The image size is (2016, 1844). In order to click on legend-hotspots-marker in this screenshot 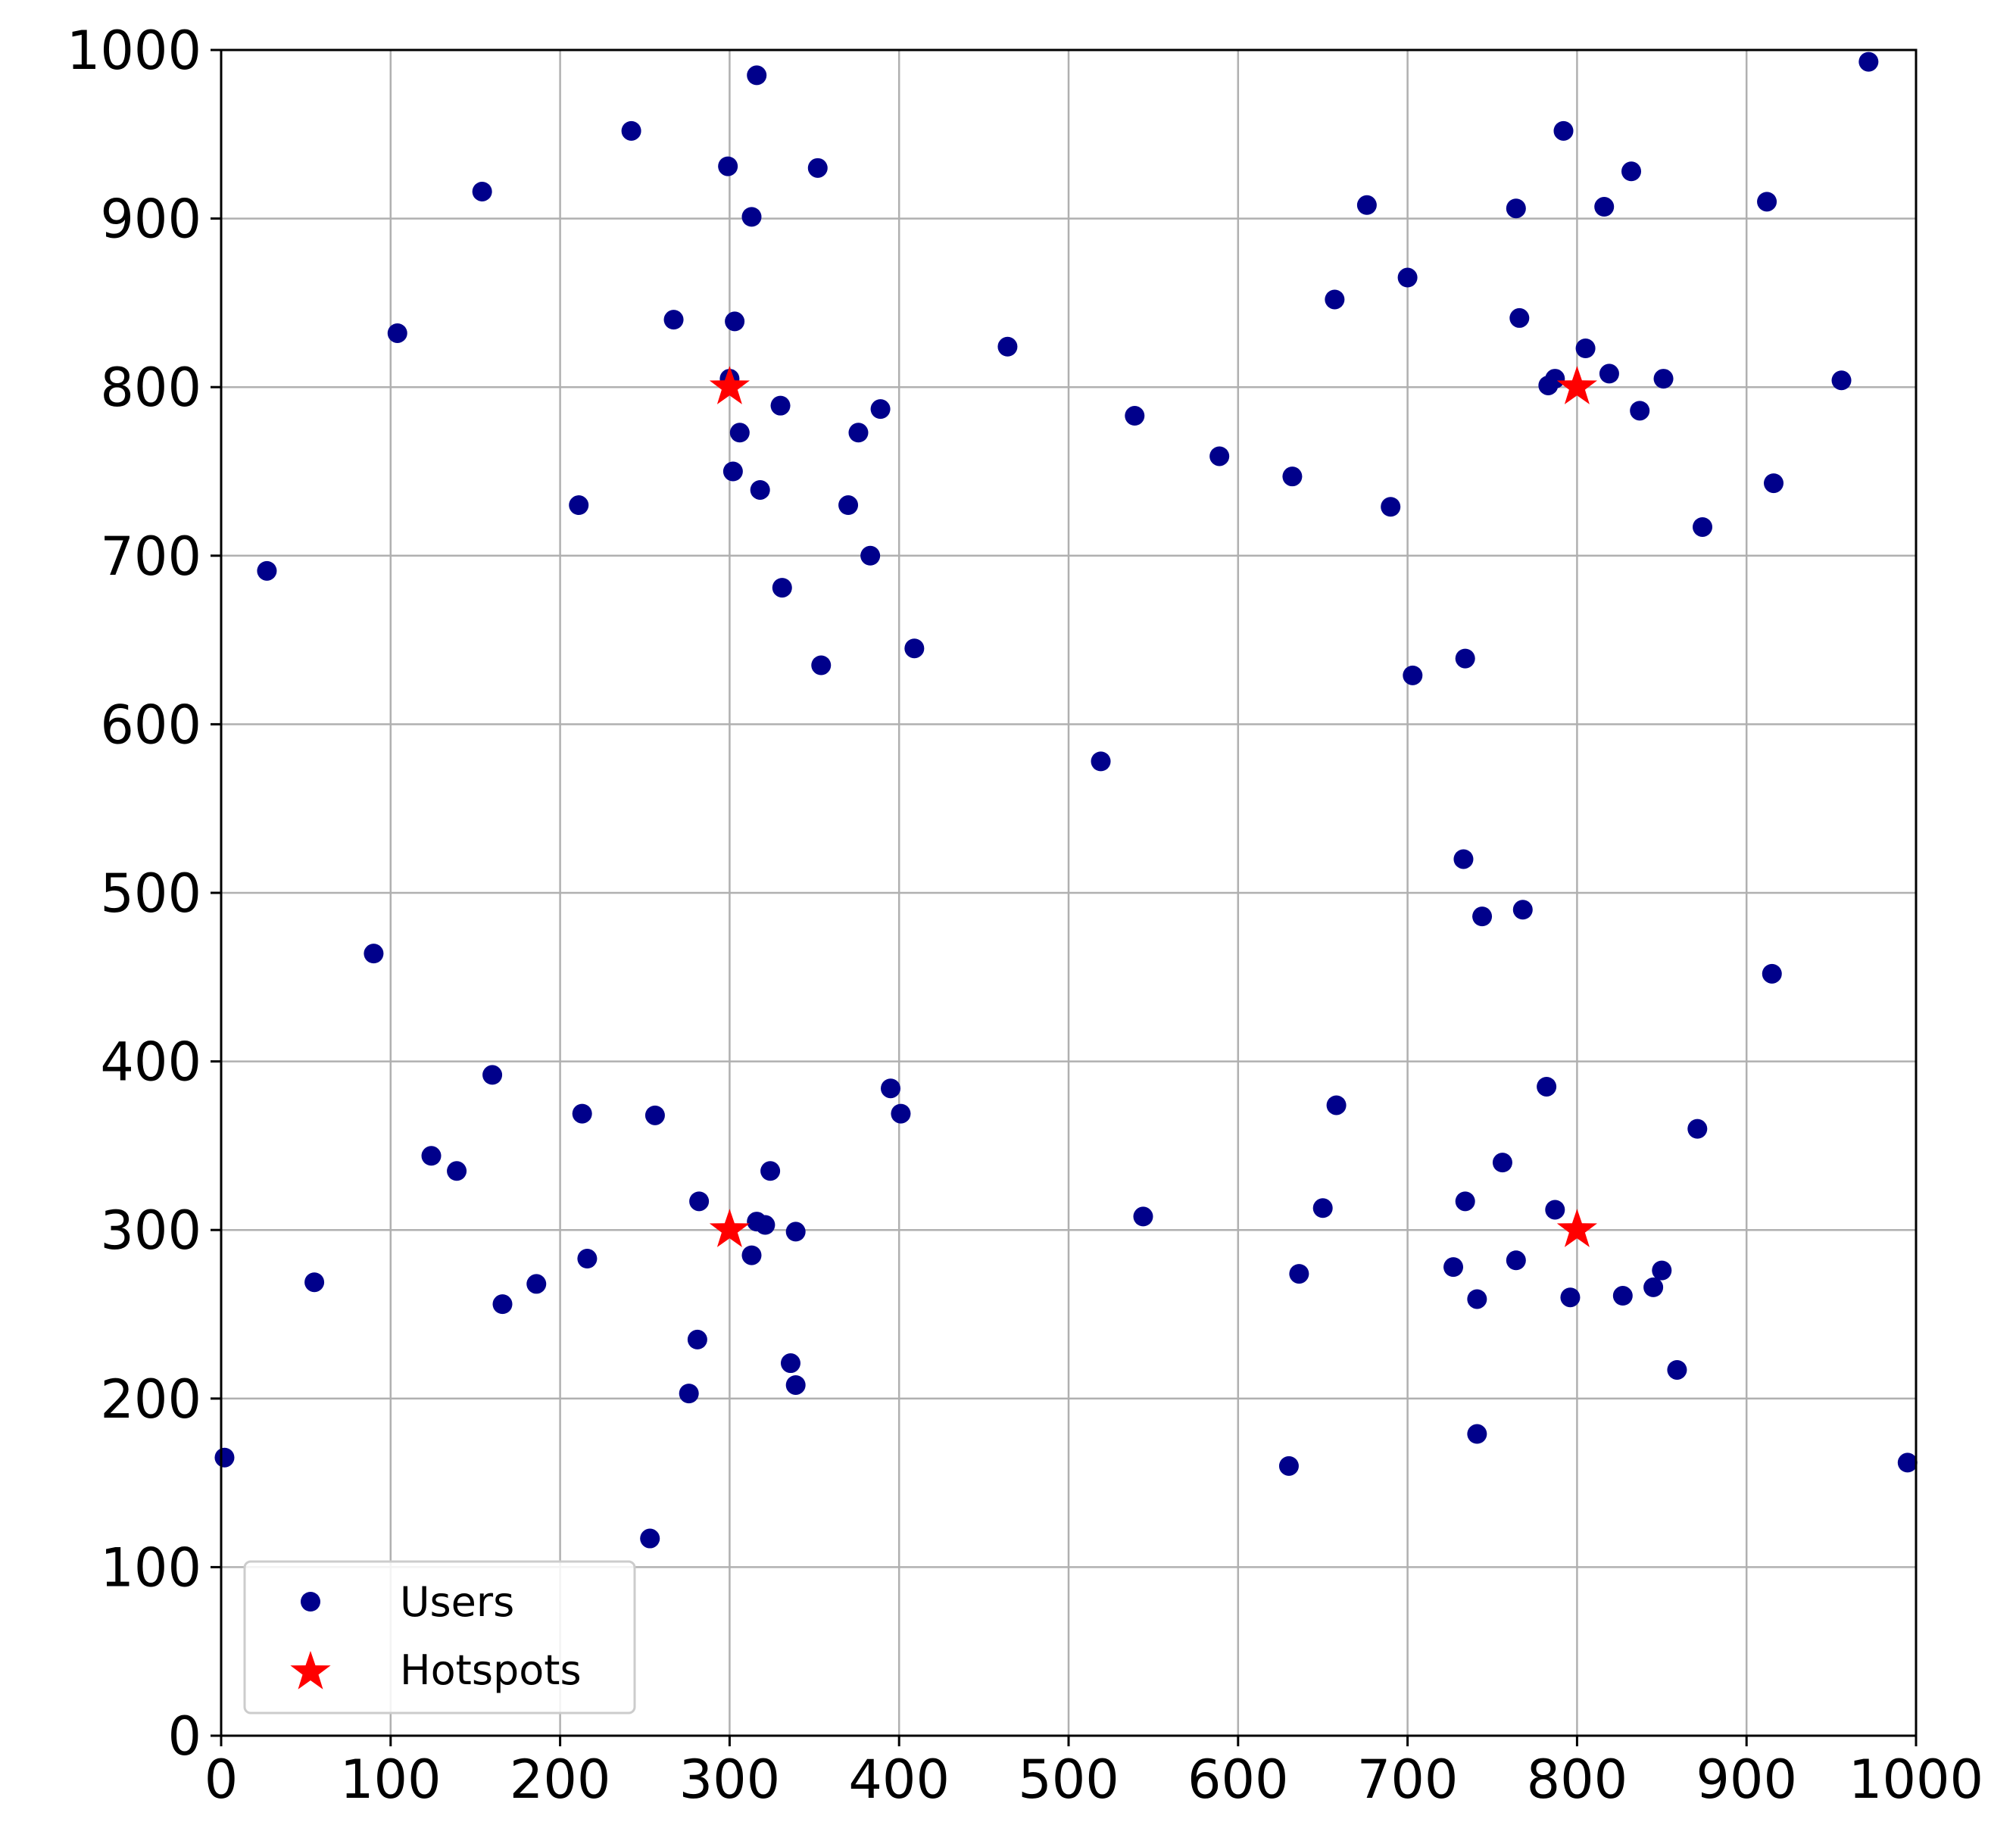, I will do `click(310, 1671)`.